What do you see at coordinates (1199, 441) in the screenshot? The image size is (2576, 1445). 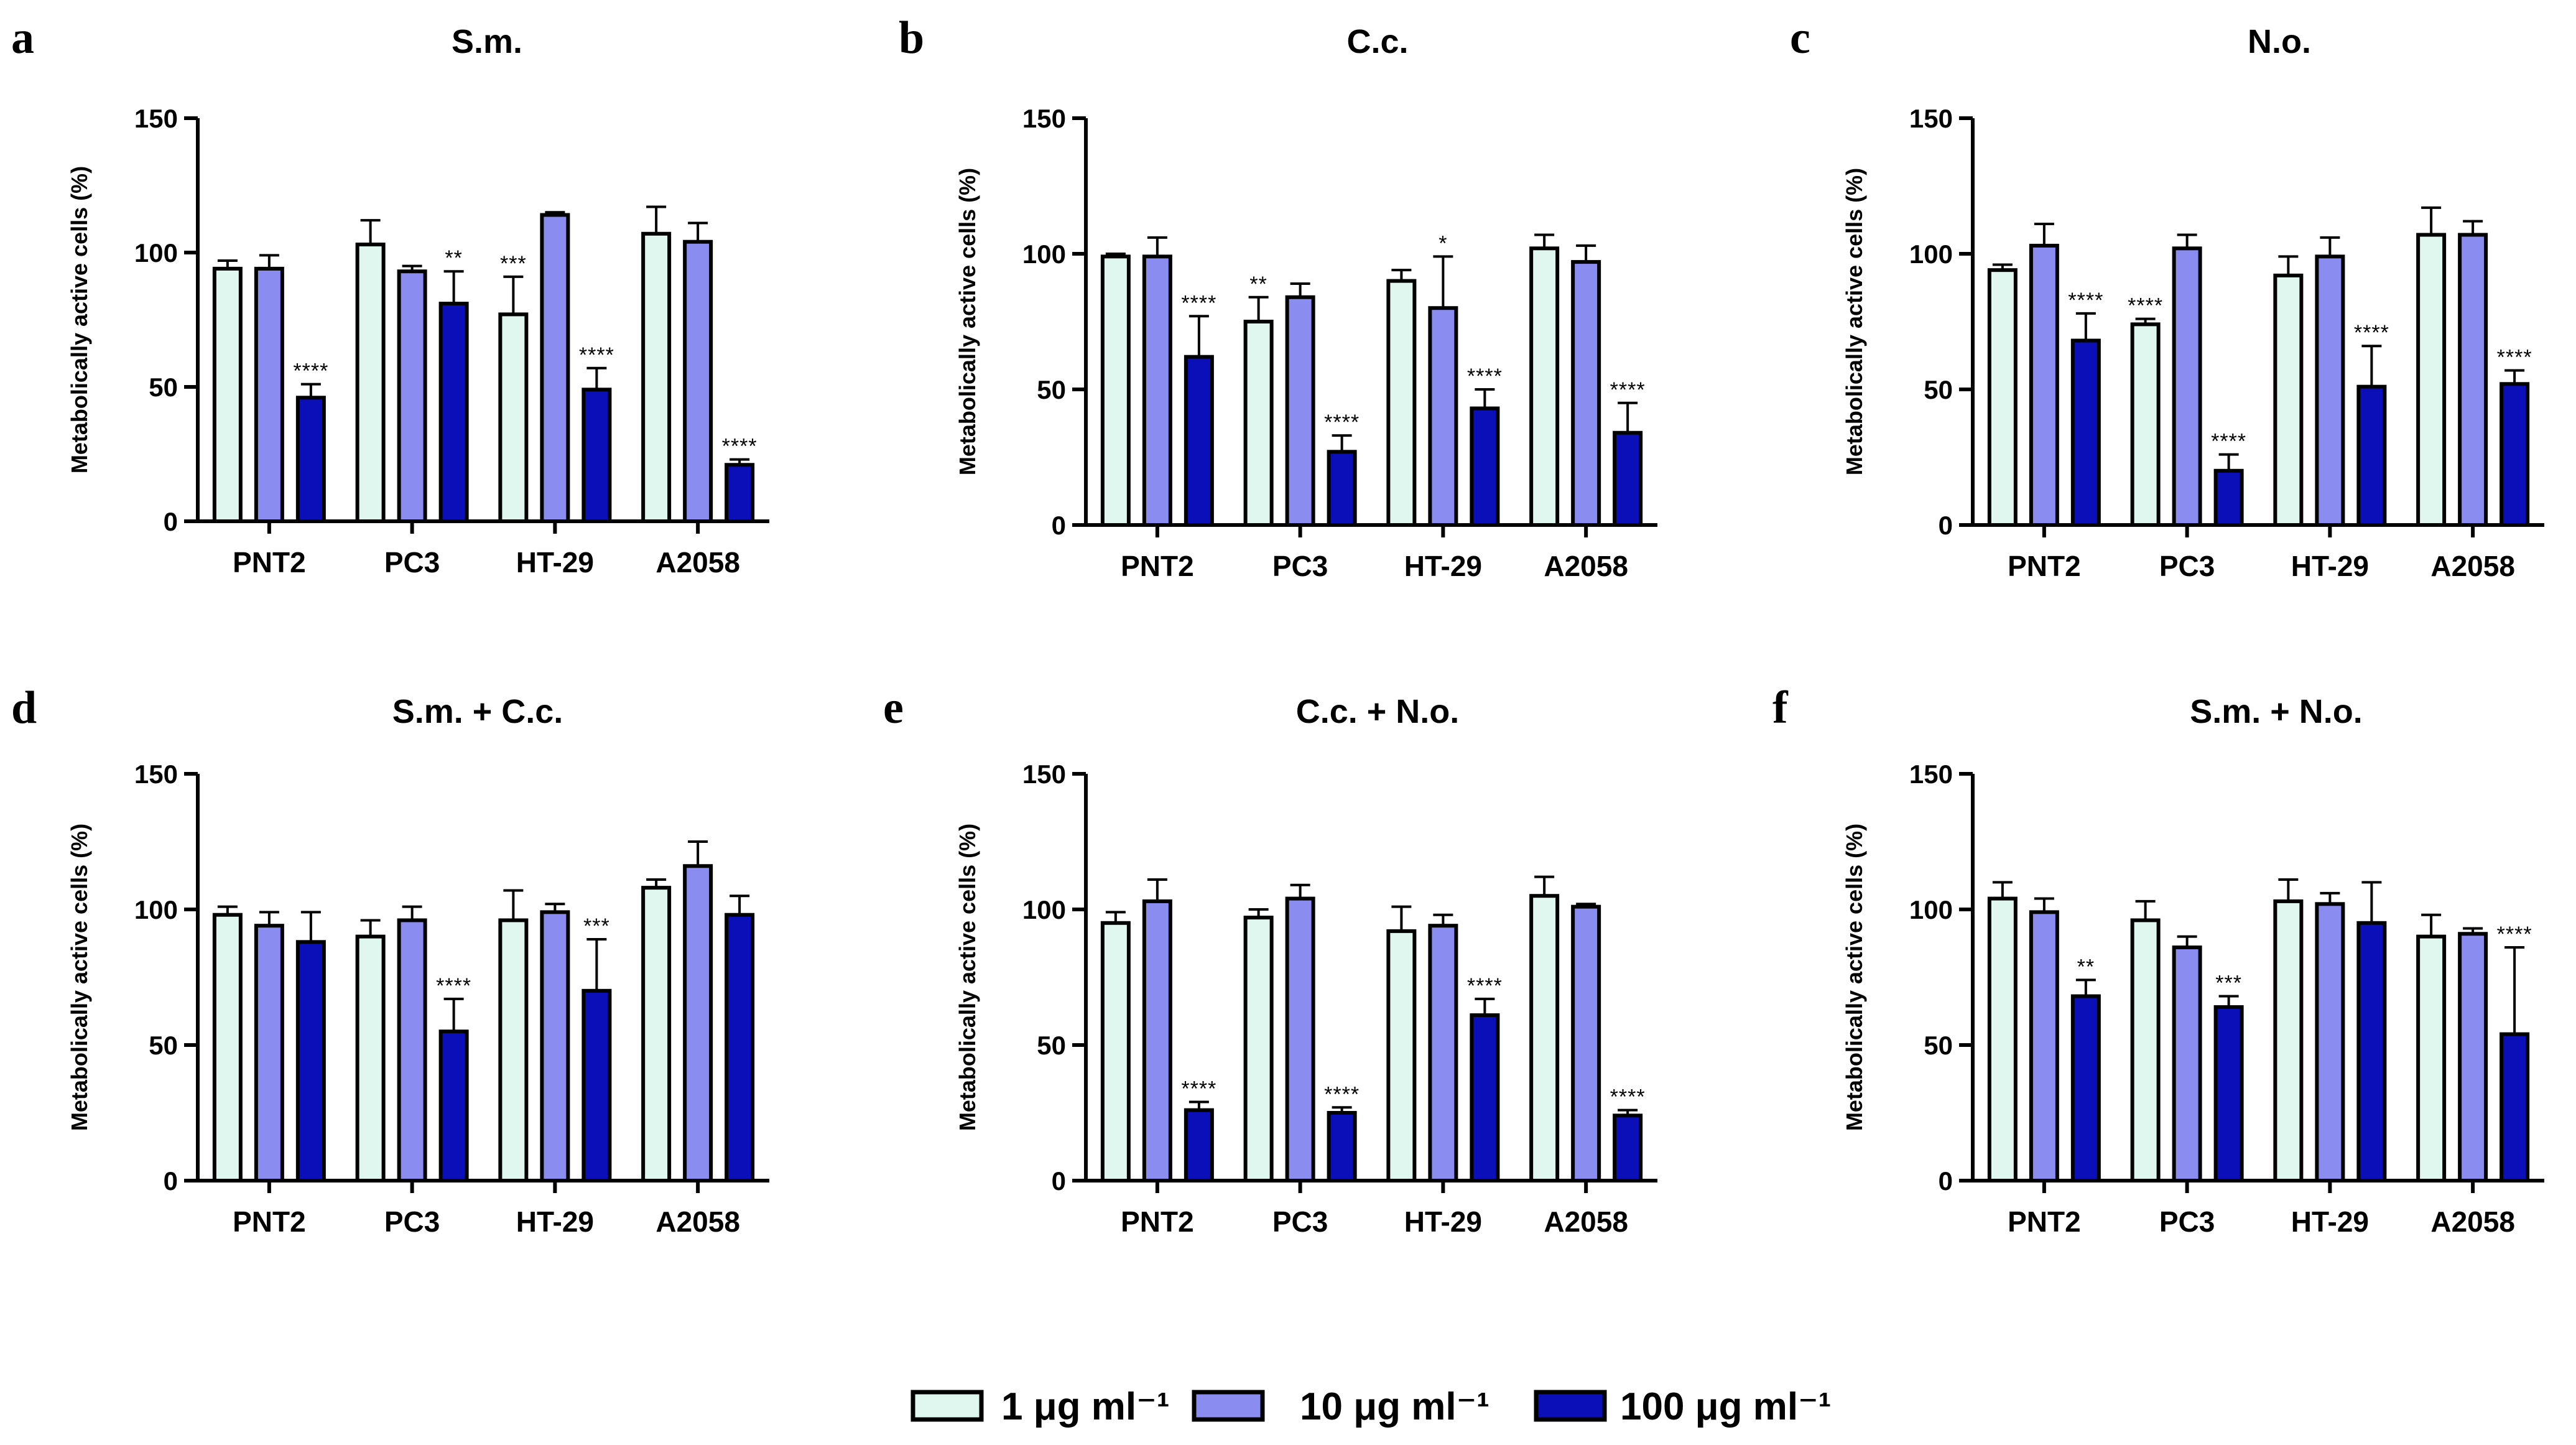 I see `bar-b-pnt2-s2` at bounding box center [1199, 441].